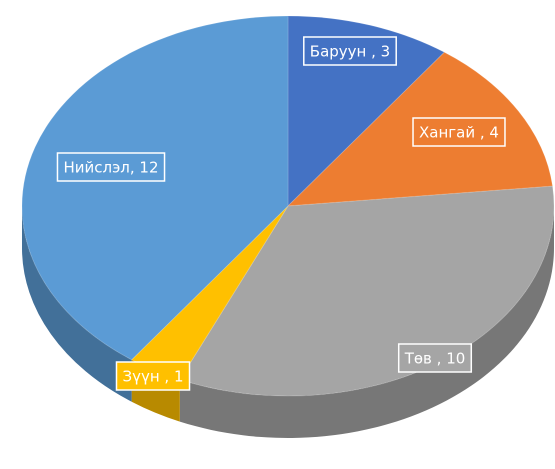 This screenshot has width=555, height=469. I want to click on data-label-text: Төв , 10, so click(435, 359).